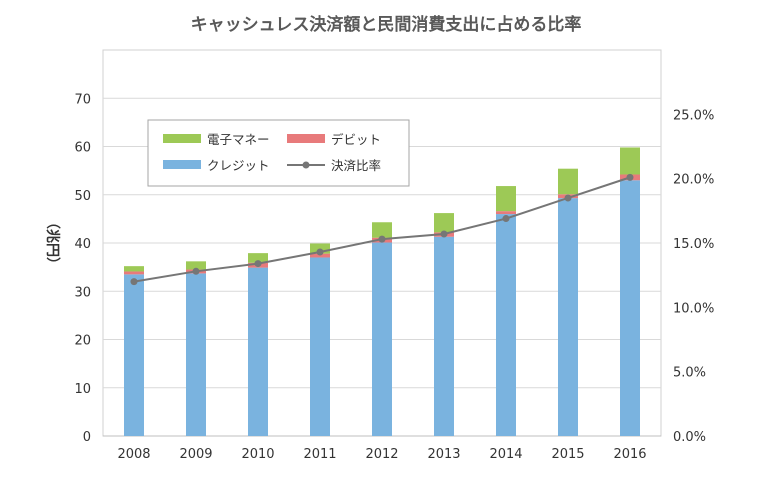  I want to click on bar-クレジット-2015, so click(568, 317).